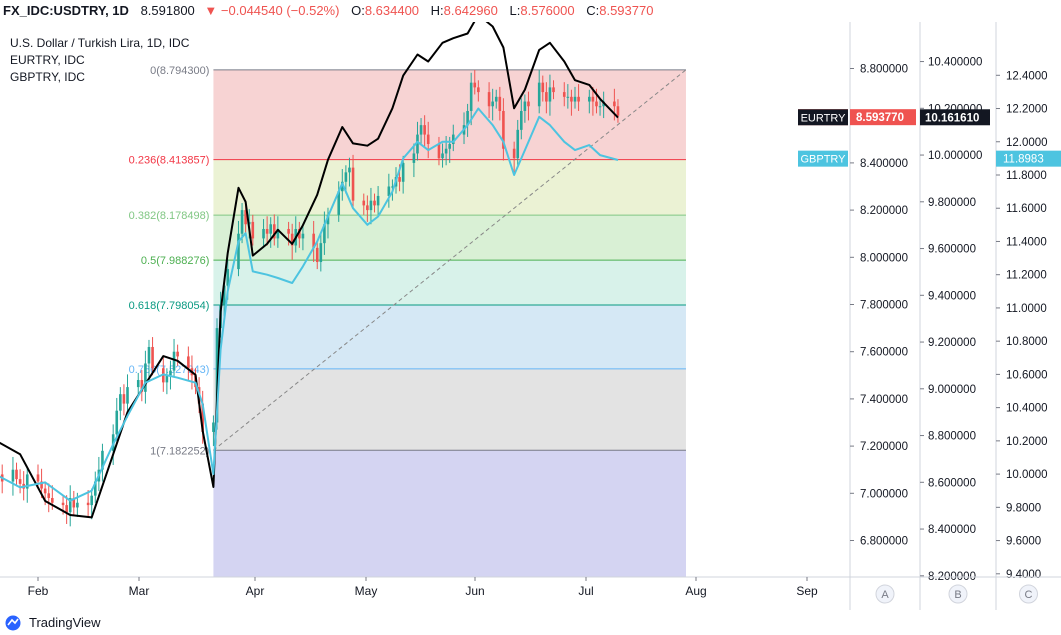 This screenshot has width=1061, height=635. Describe the element at coordinates (952, 203) in the screenshot. I see `axis-tick-label: 9.800000` at that location.